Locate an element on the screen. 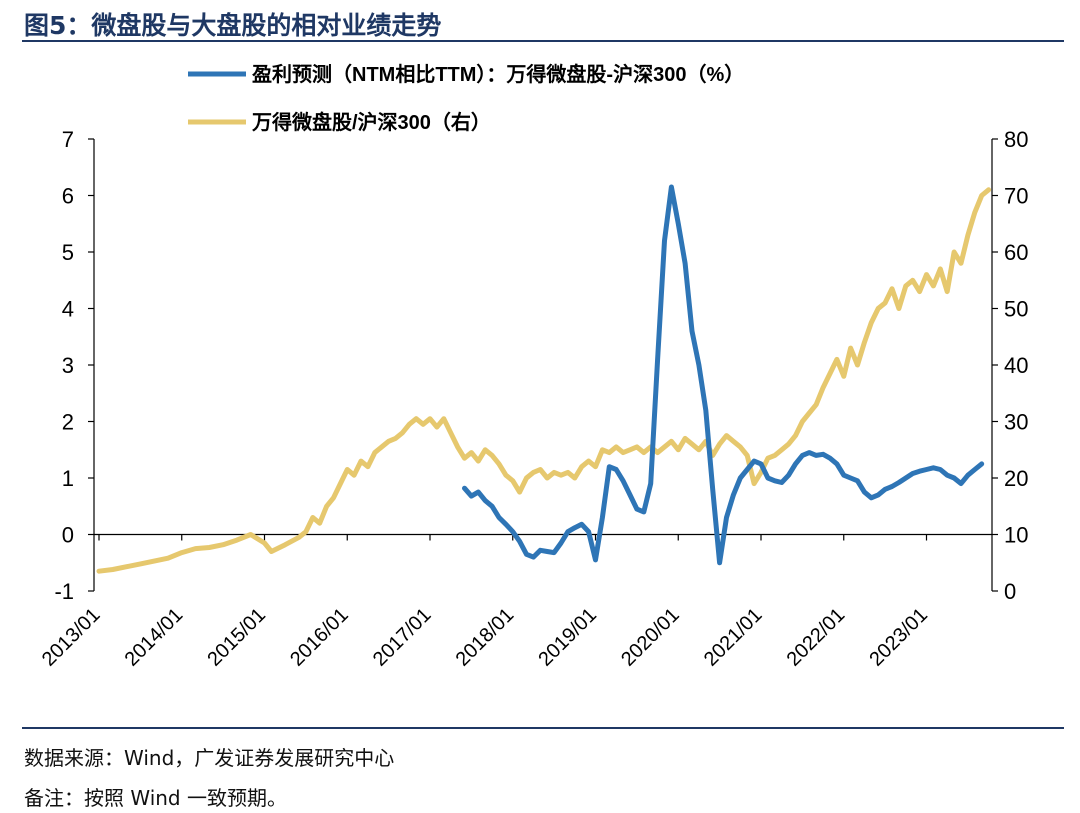 The image size is (1080, 813). right-y-tick-label: 40 is located at coordinates (1016, 365).